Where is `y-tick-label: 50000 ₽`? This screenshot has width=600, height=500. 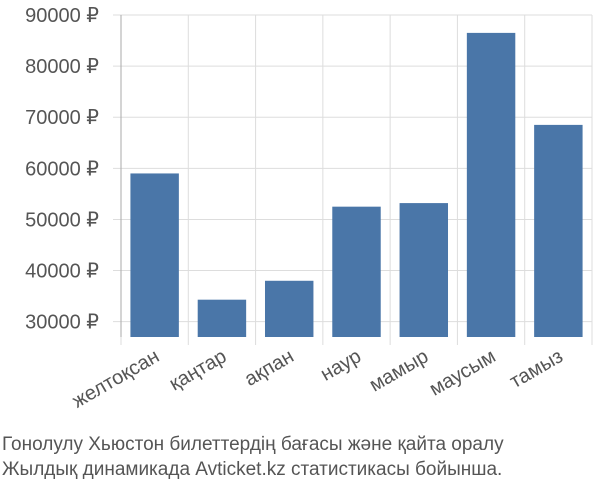
y-tick-label: 50000 ₽ is located at coordinates (62, 220).